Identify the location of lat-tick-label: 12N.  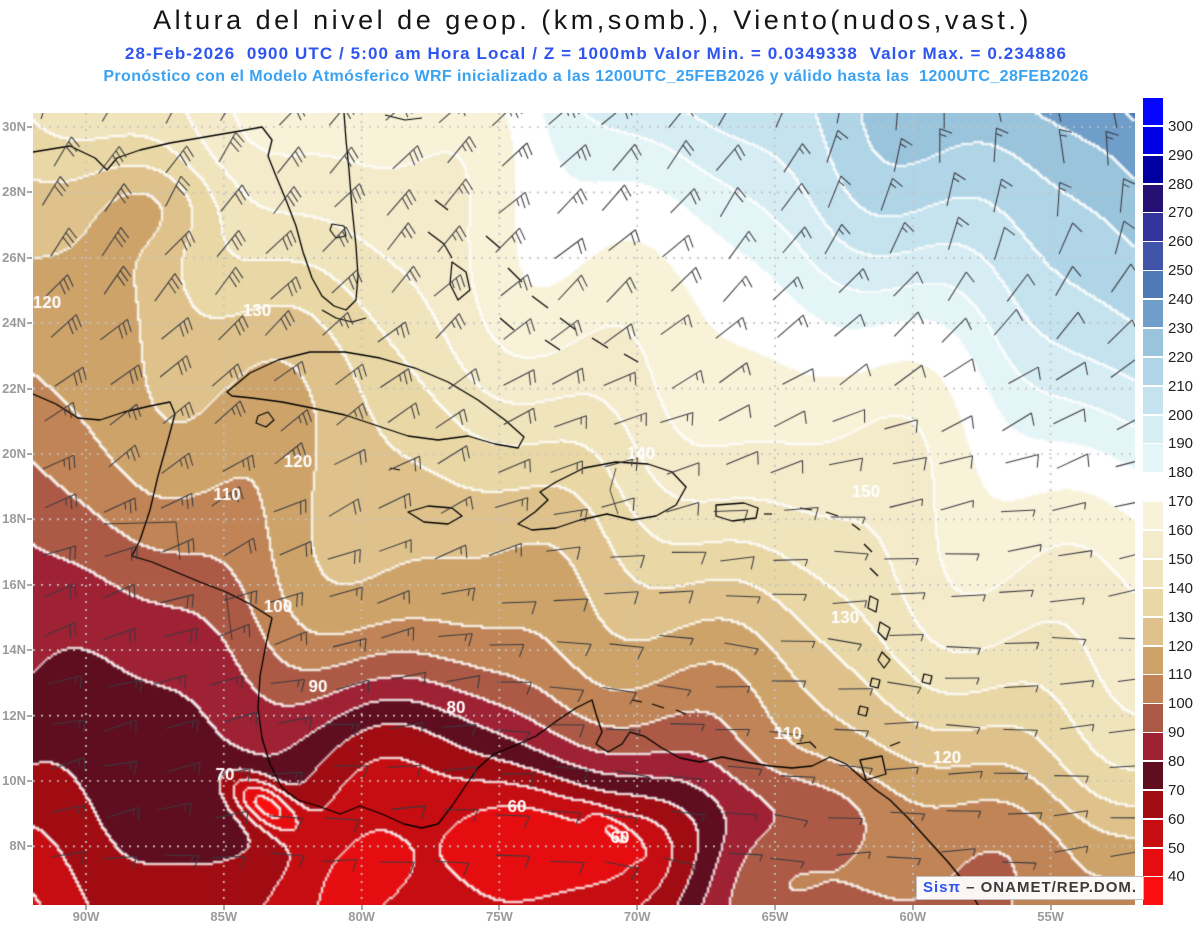
(14, 715).